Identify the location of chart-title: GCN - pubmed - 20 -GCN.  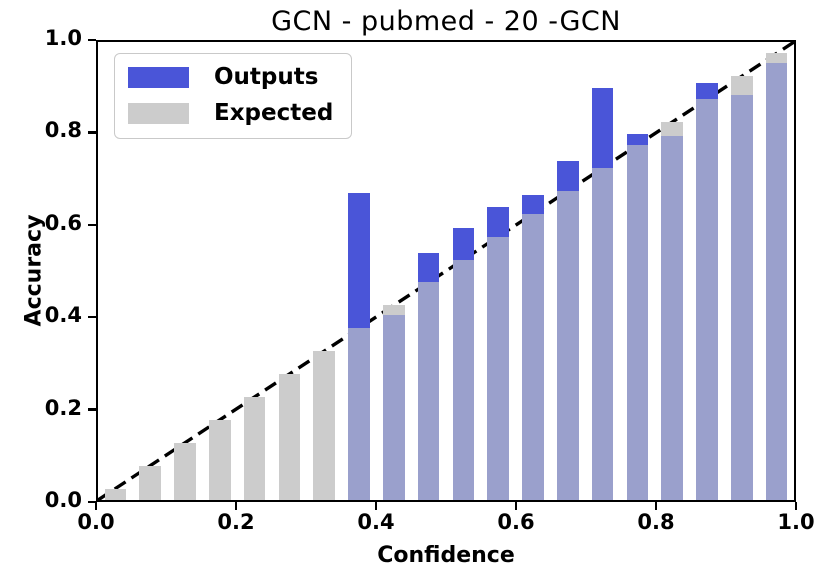
(446, 21).